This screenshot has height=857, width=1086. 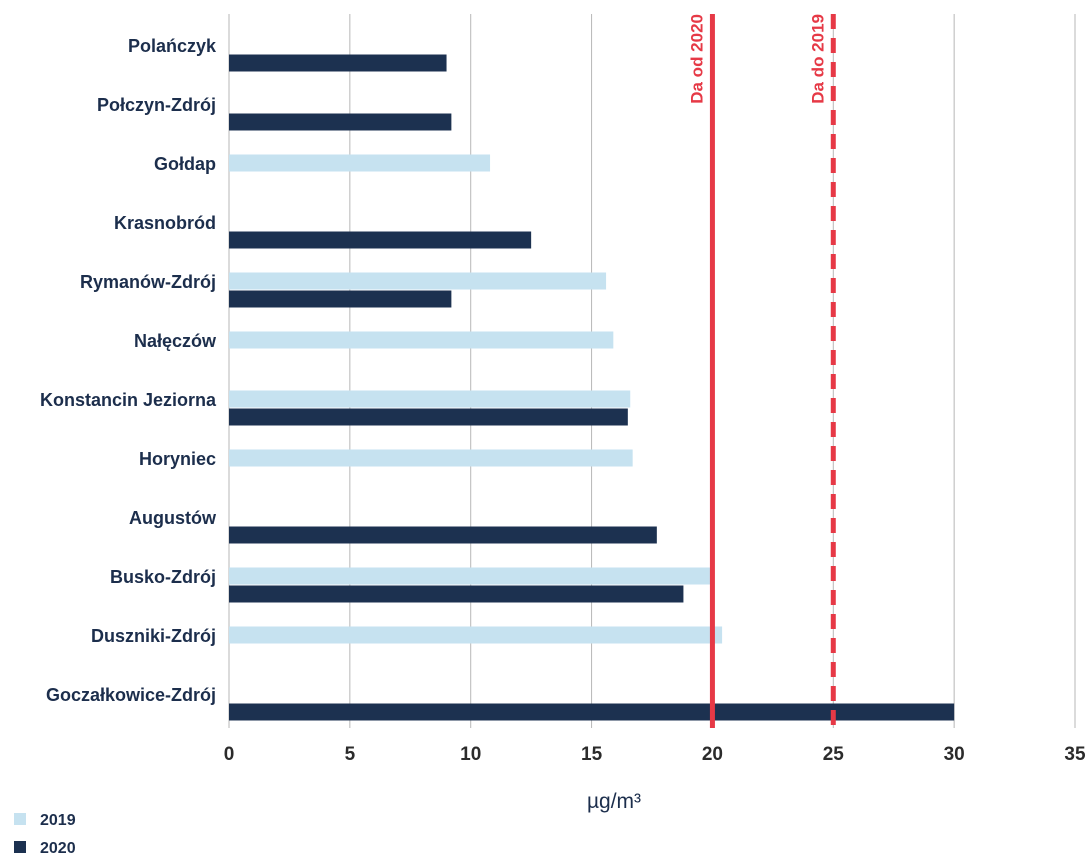 I want to click on x-tick-label: 15, so click(x=592, y=754).